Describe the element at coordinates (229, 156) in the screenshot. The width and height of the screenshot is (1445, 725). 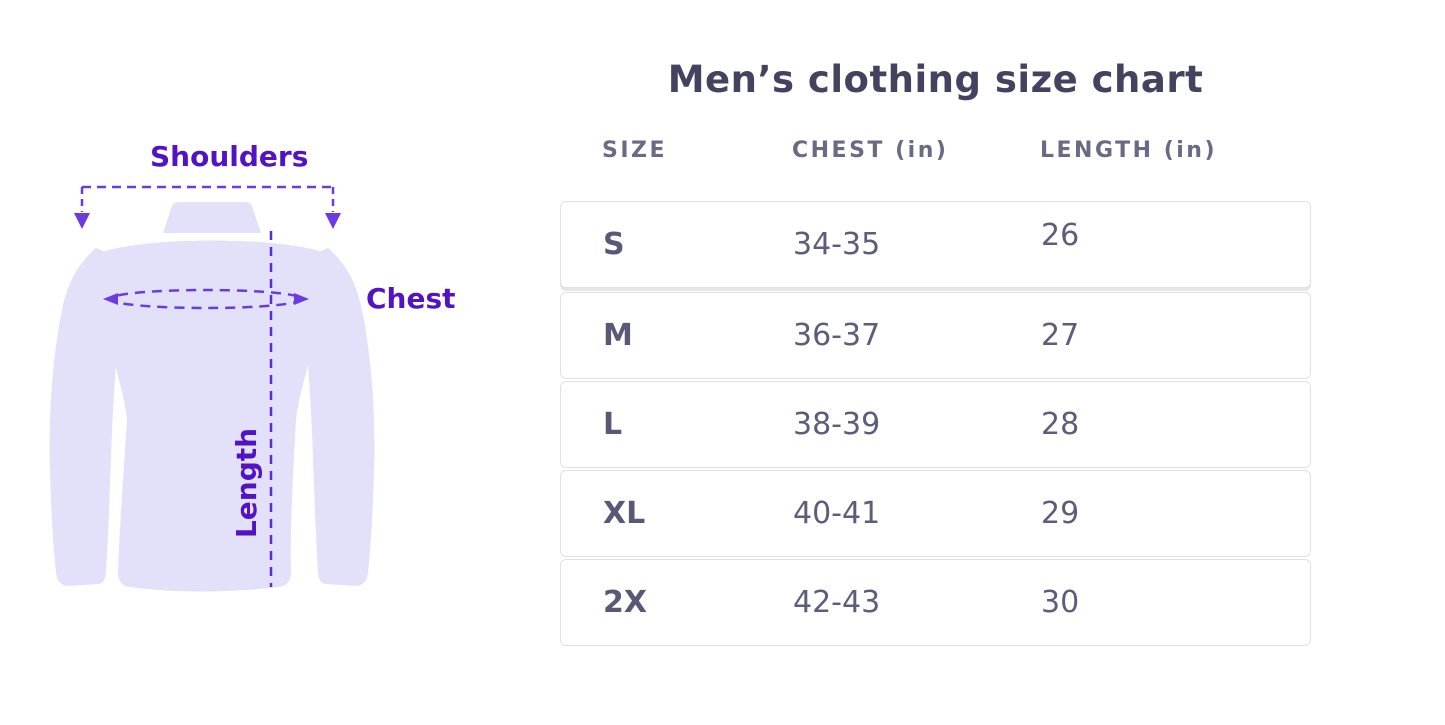
I see `shoulders-label: Shoulders` at that location.